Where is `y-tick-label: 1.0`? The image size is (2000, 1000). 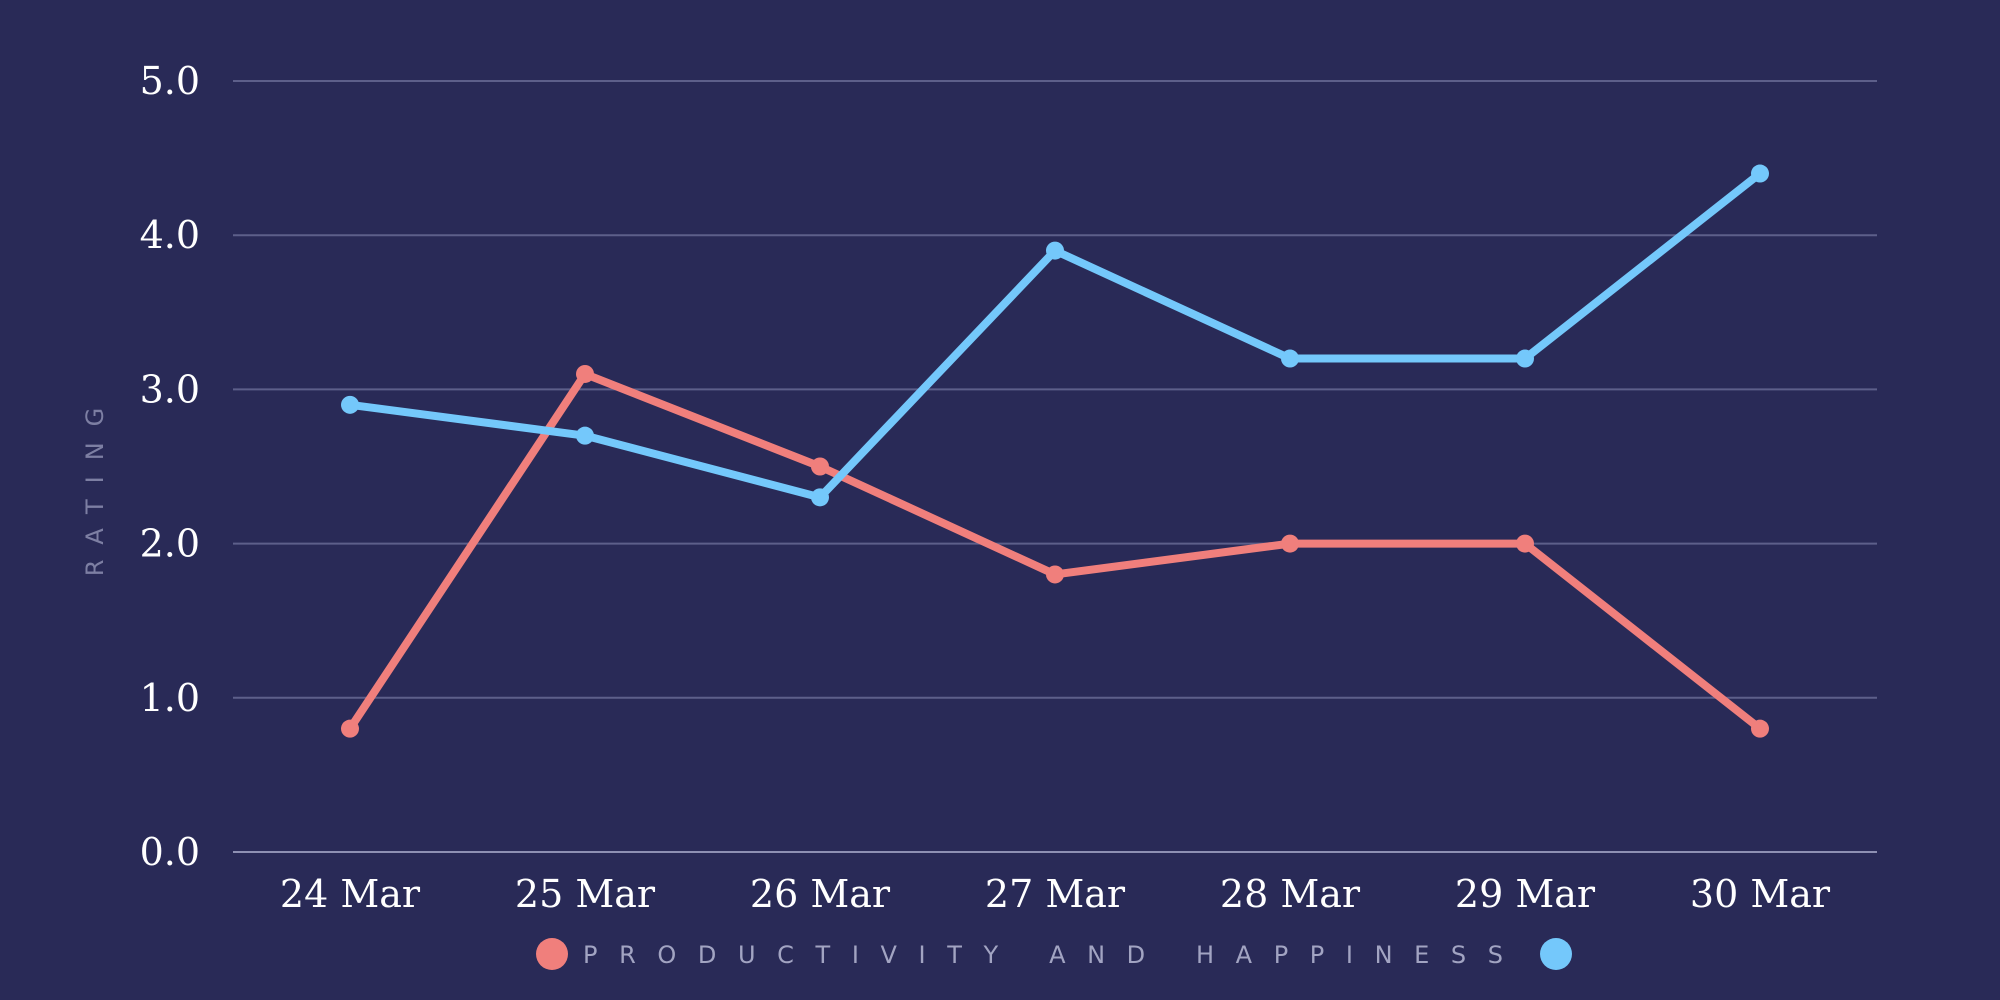
y-tick-label: 1.0 is located at coordinates (170, 698).